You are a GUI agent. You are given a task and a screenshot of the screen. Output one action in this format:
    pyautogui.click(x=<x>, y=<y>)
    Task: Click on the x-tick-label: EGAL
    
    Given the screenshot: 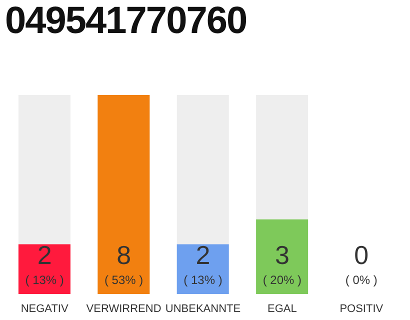 What is the action you would take?
    pyautogui.click(x=282, y=309)
    